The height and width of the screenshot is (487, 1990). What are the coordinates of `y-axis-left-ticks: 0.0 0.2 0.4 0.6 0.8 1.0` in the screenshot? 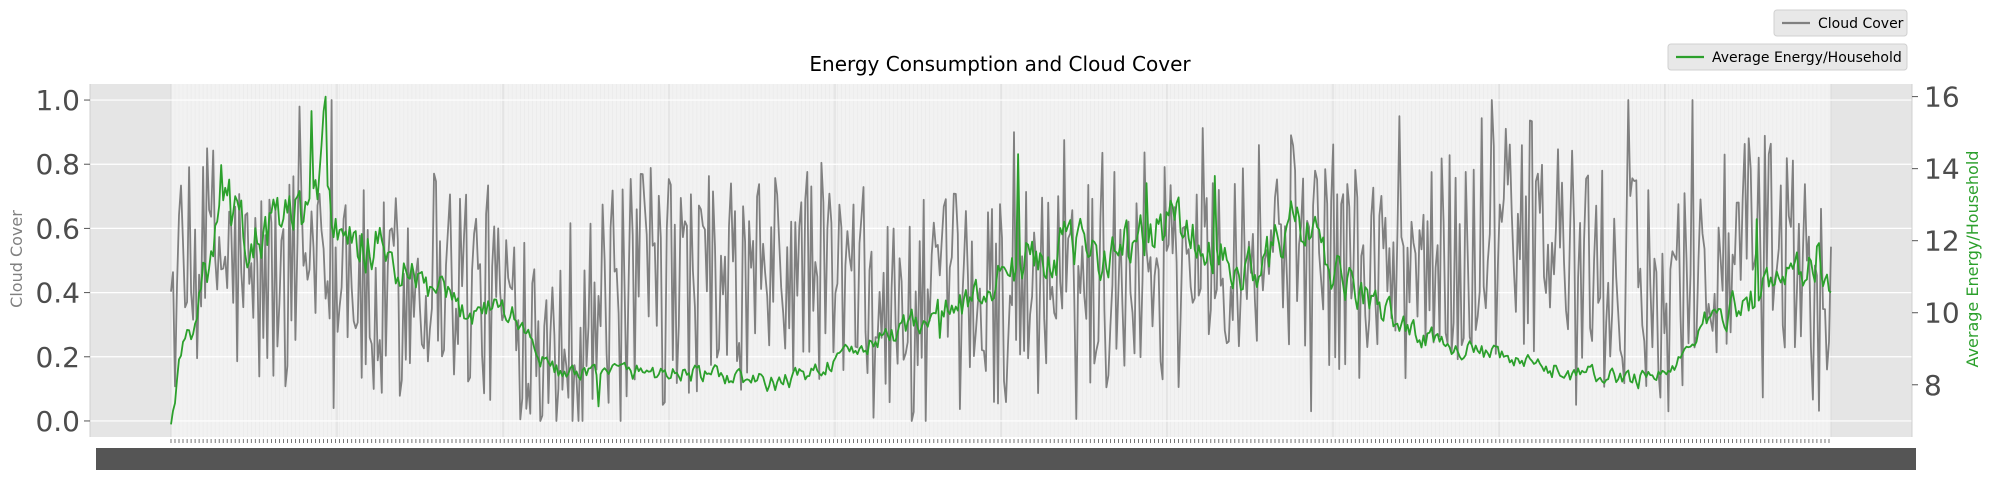 It's located at (62, 261).